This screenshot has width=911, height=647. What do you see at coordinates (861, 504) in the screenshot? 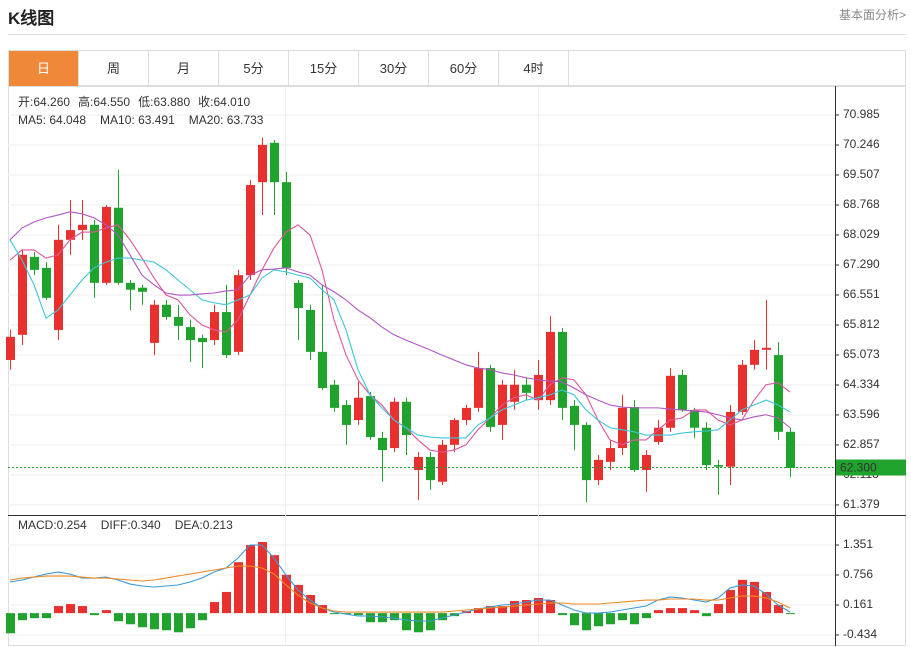
I see `y-tick-label: 61.379` at bounding box center [861, 504].